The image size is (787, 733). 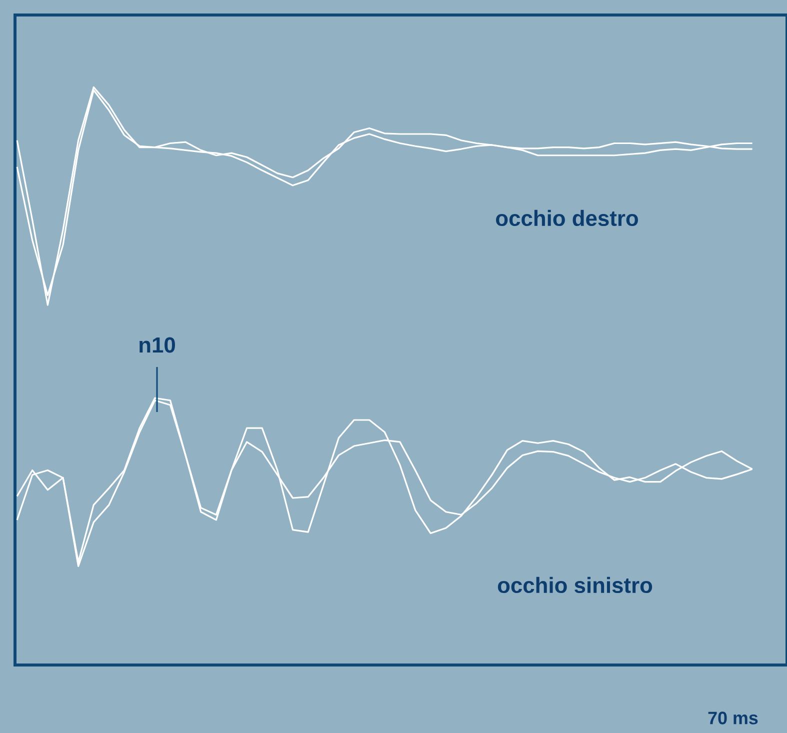 What do you see at coordinates (157, 345) in the screenshot?
I see `annotation: n10` at bounding box center [157, 345].